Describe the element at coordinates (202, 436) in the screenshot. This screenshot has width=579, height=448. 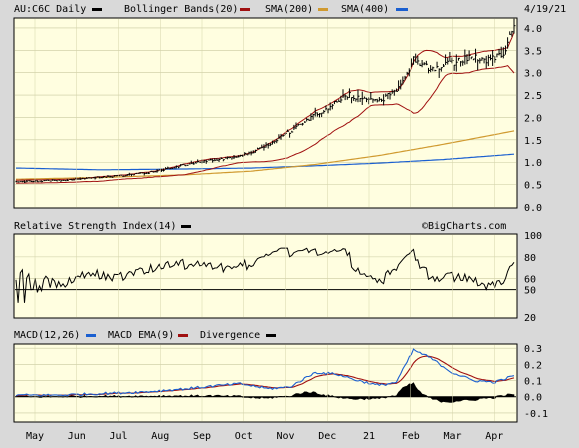
I see `x-tick-label-4: Sep` at that location.